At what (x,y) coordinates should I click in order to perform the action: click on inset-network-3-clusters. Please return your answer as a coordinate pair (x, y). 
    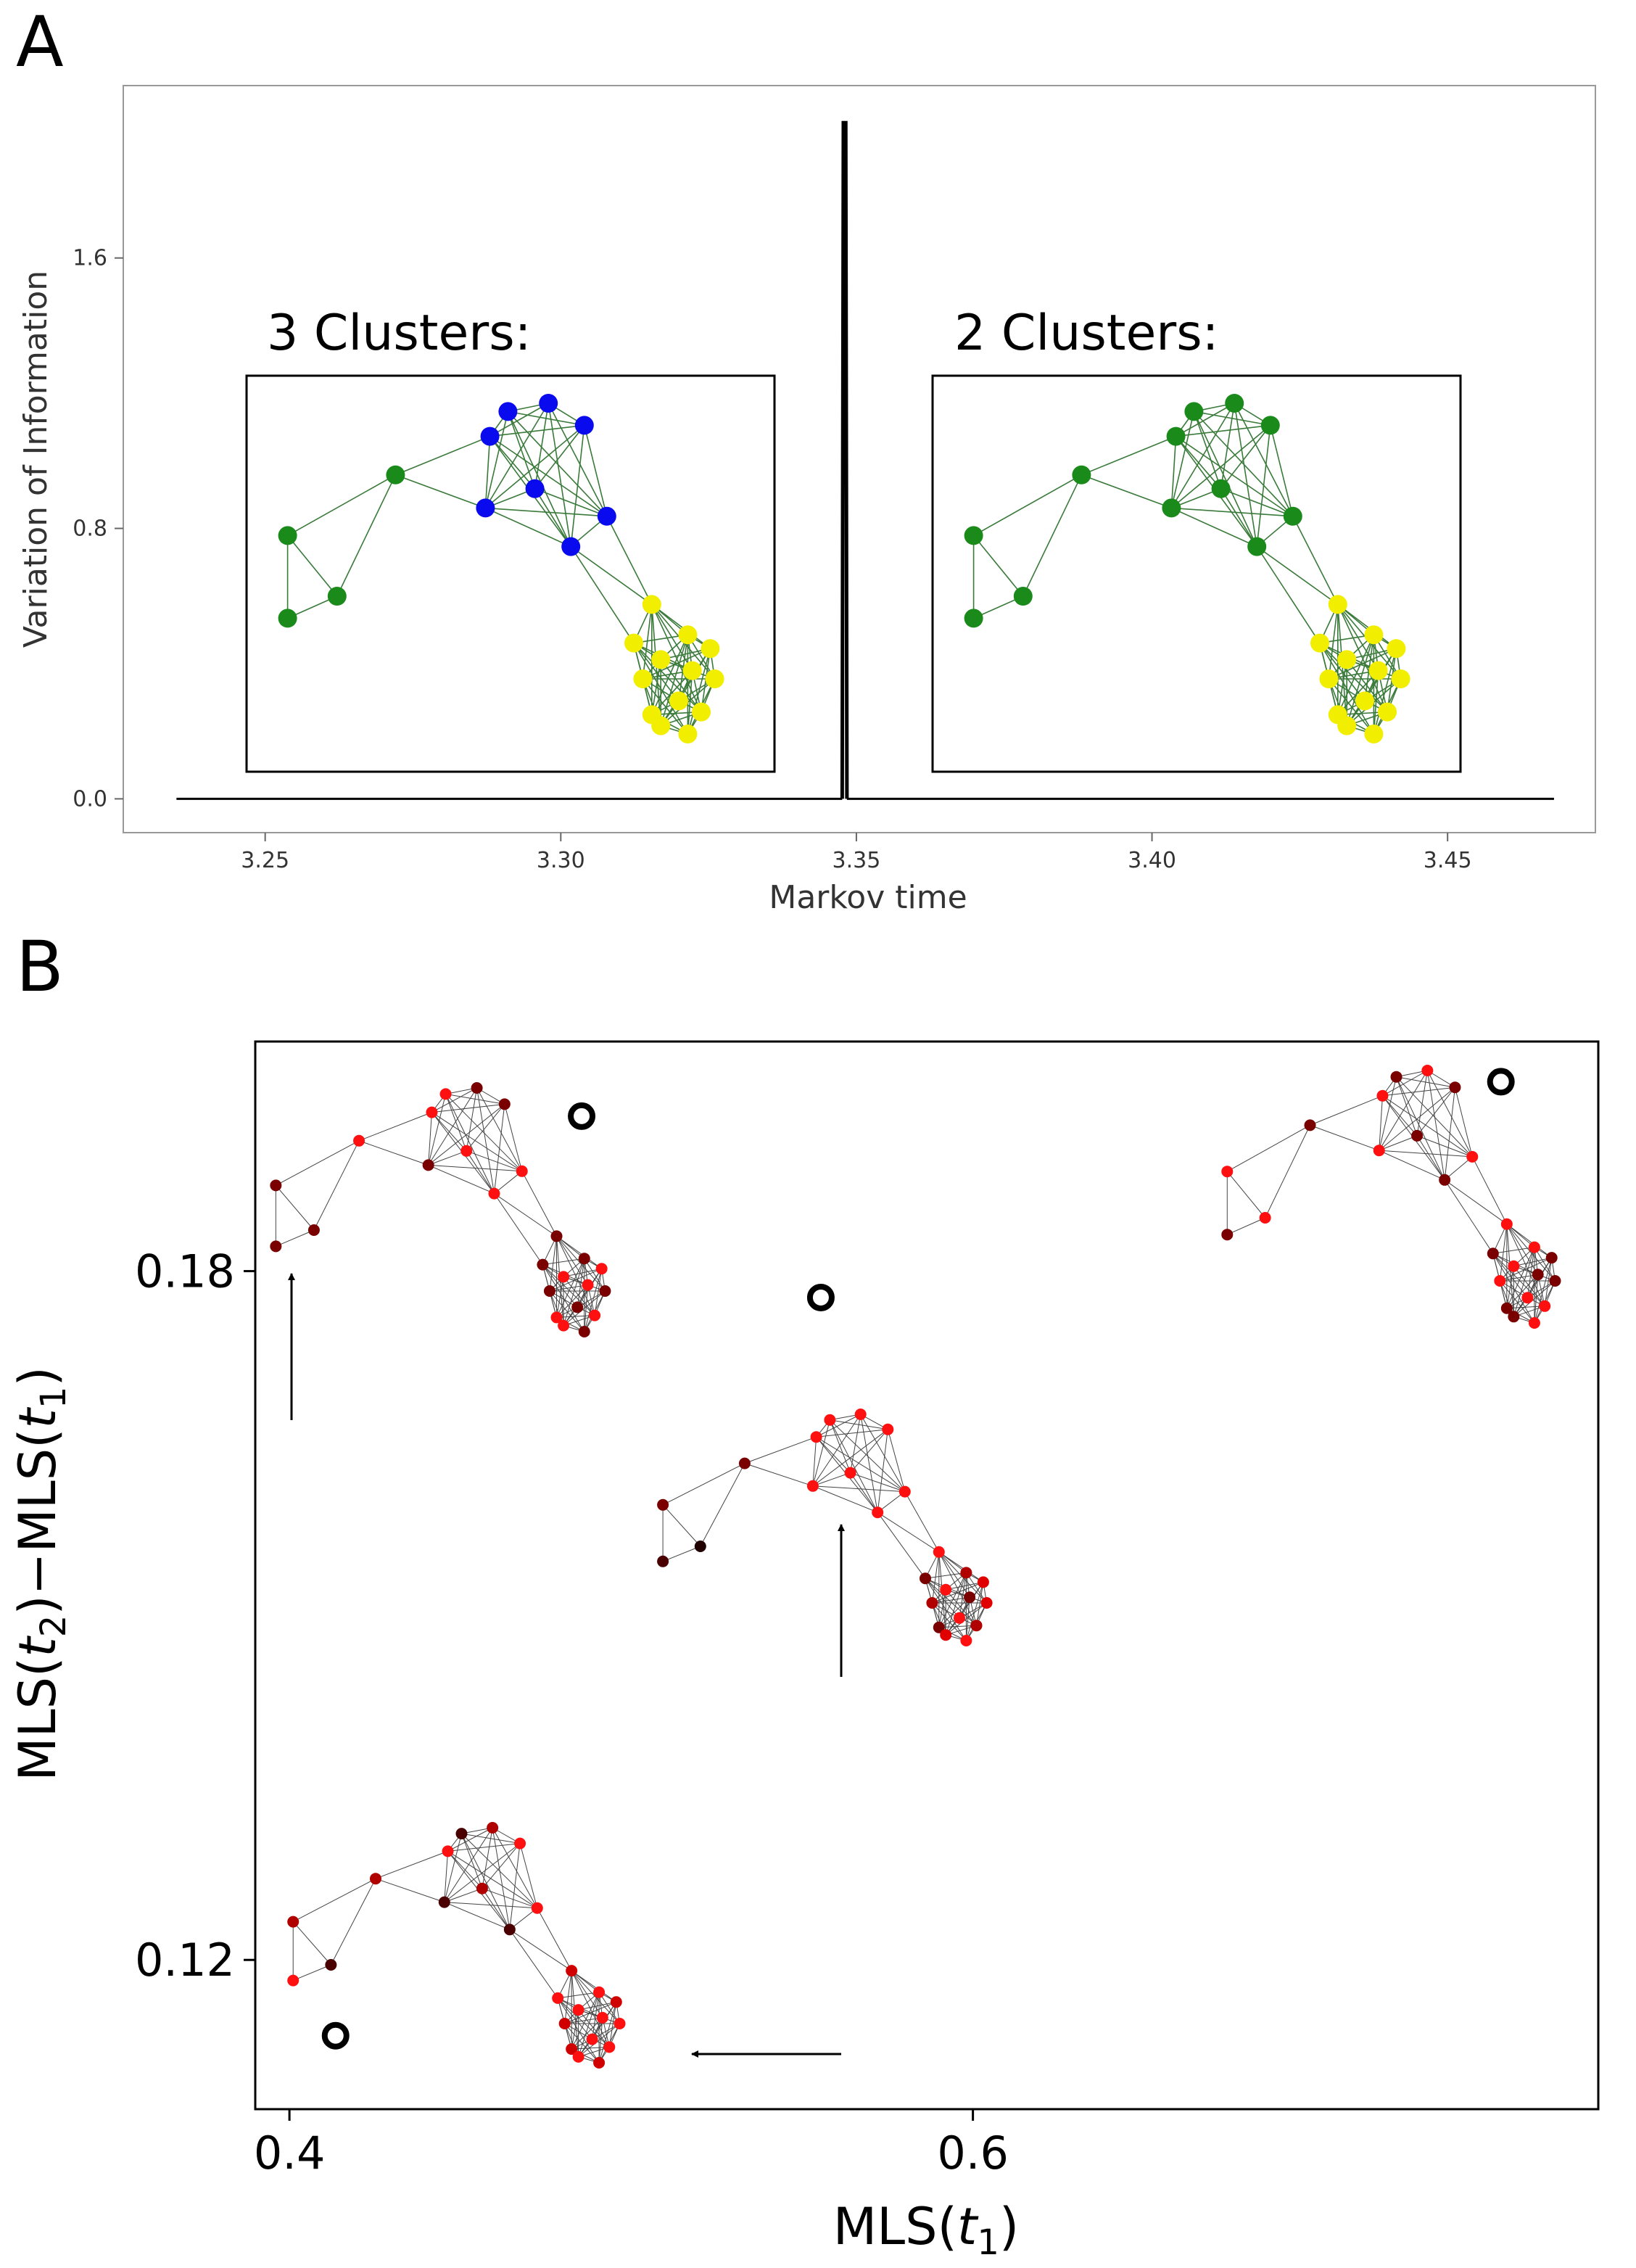
    Looking at the image, I should click on (501, 568).